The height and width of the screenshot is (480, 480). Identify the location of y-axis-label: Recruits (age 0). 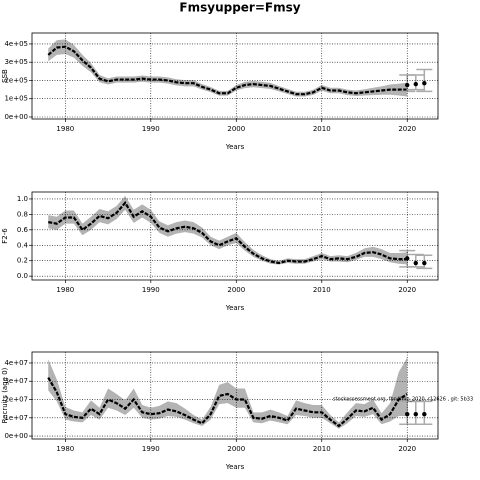
(5, 395).